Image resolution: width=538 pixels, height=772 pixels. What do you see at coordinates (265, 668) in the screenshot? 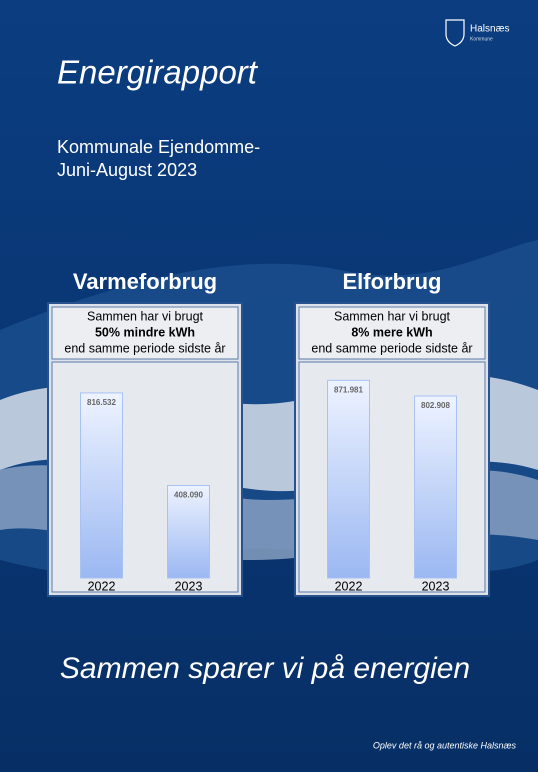
I see `slogan: Sammen sparer vi på energien` at bounding box center [265, 668].